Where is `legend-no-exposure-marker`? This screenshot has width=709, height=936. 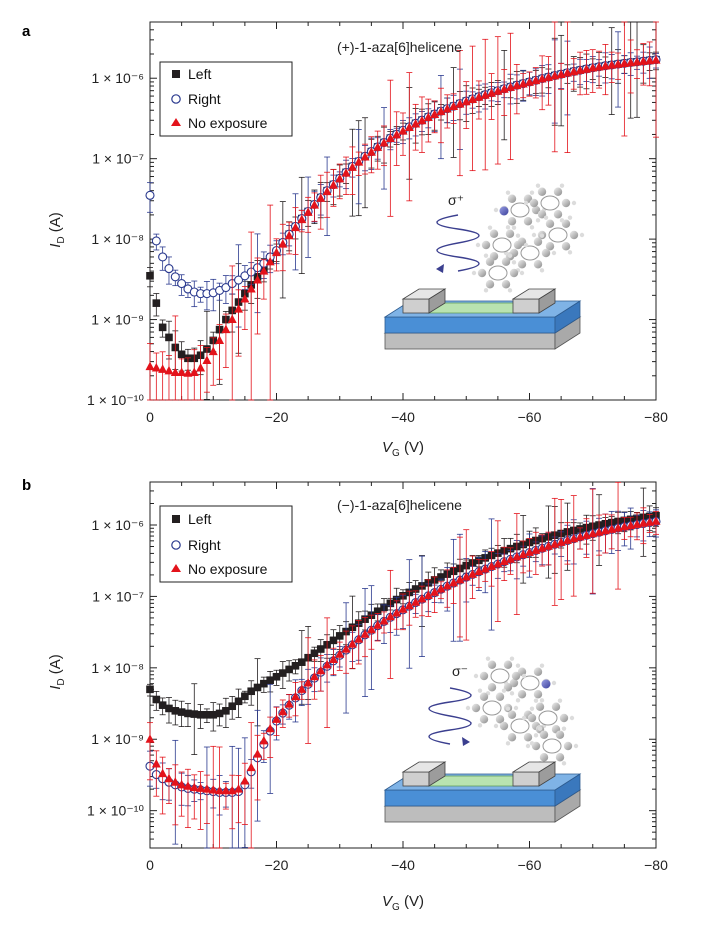
legend-no-exposure-marker is located at coordinates (176, 568).